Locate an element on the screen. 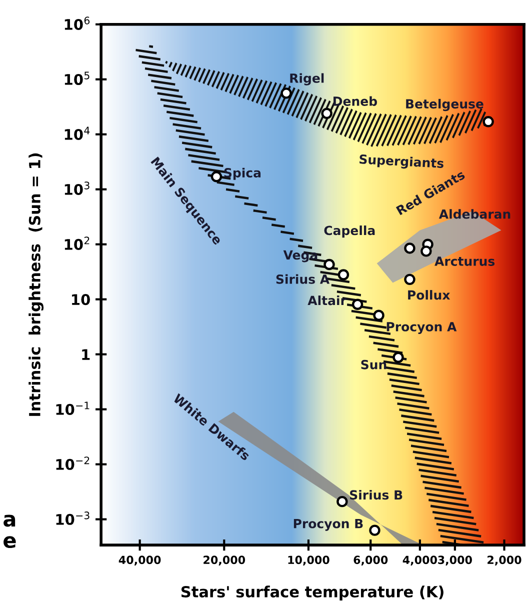 The image size is (532, 609). y-tick-label: 10$^{−3}$ is located at coordinates (73, 518).